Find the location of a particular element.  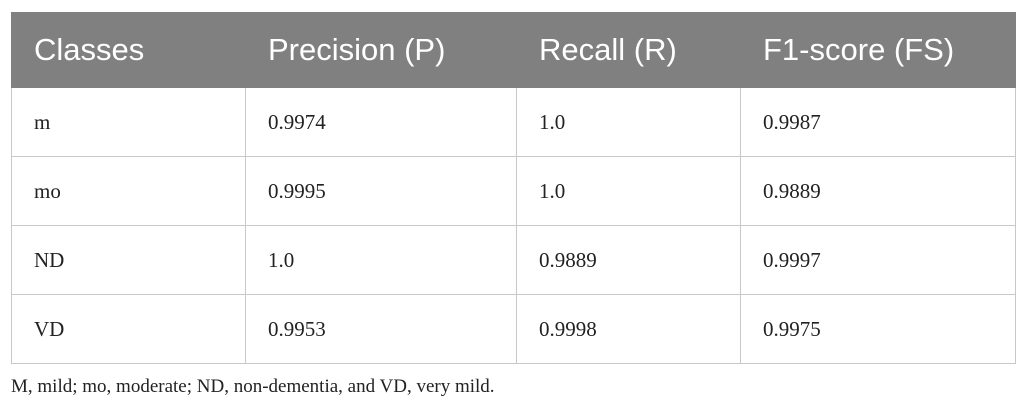

table-cell: VD is located at coordinates (128, 329).